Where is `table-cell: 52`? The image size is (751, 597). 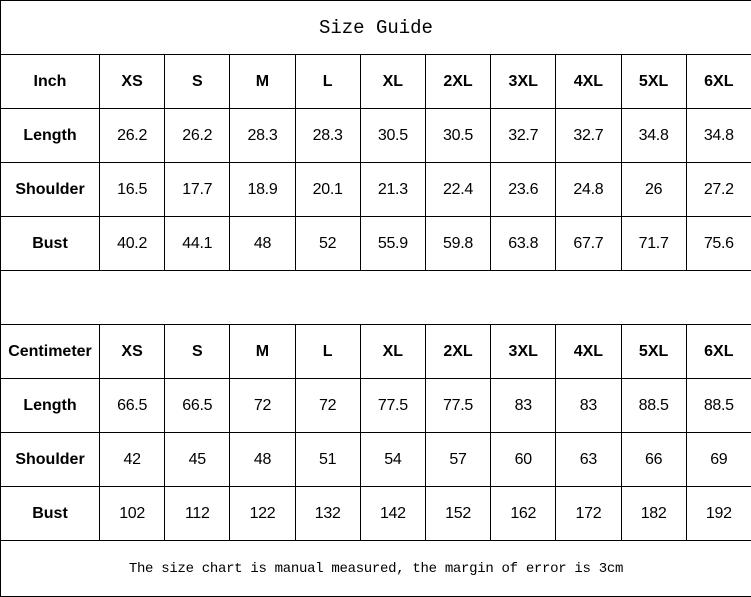 table-cell: 52 is located at coordinates (327, 244).